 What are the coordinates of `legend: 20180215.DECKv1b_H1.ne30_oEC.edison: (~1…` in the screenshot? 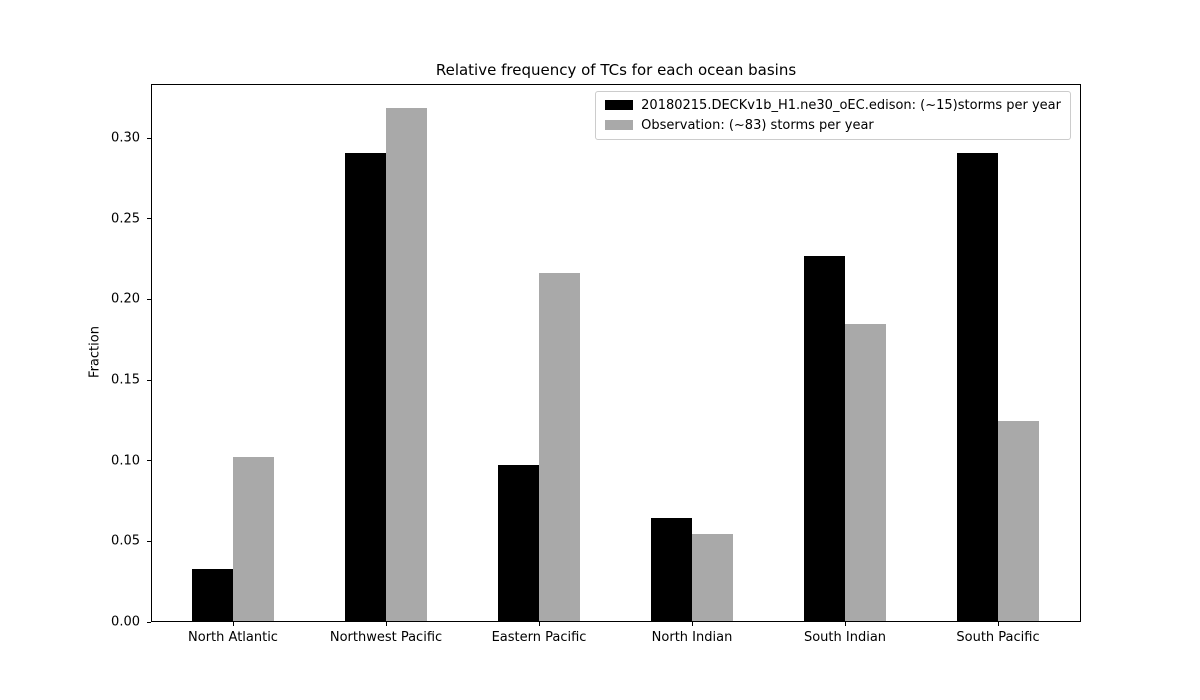 It's located at (833, 115).